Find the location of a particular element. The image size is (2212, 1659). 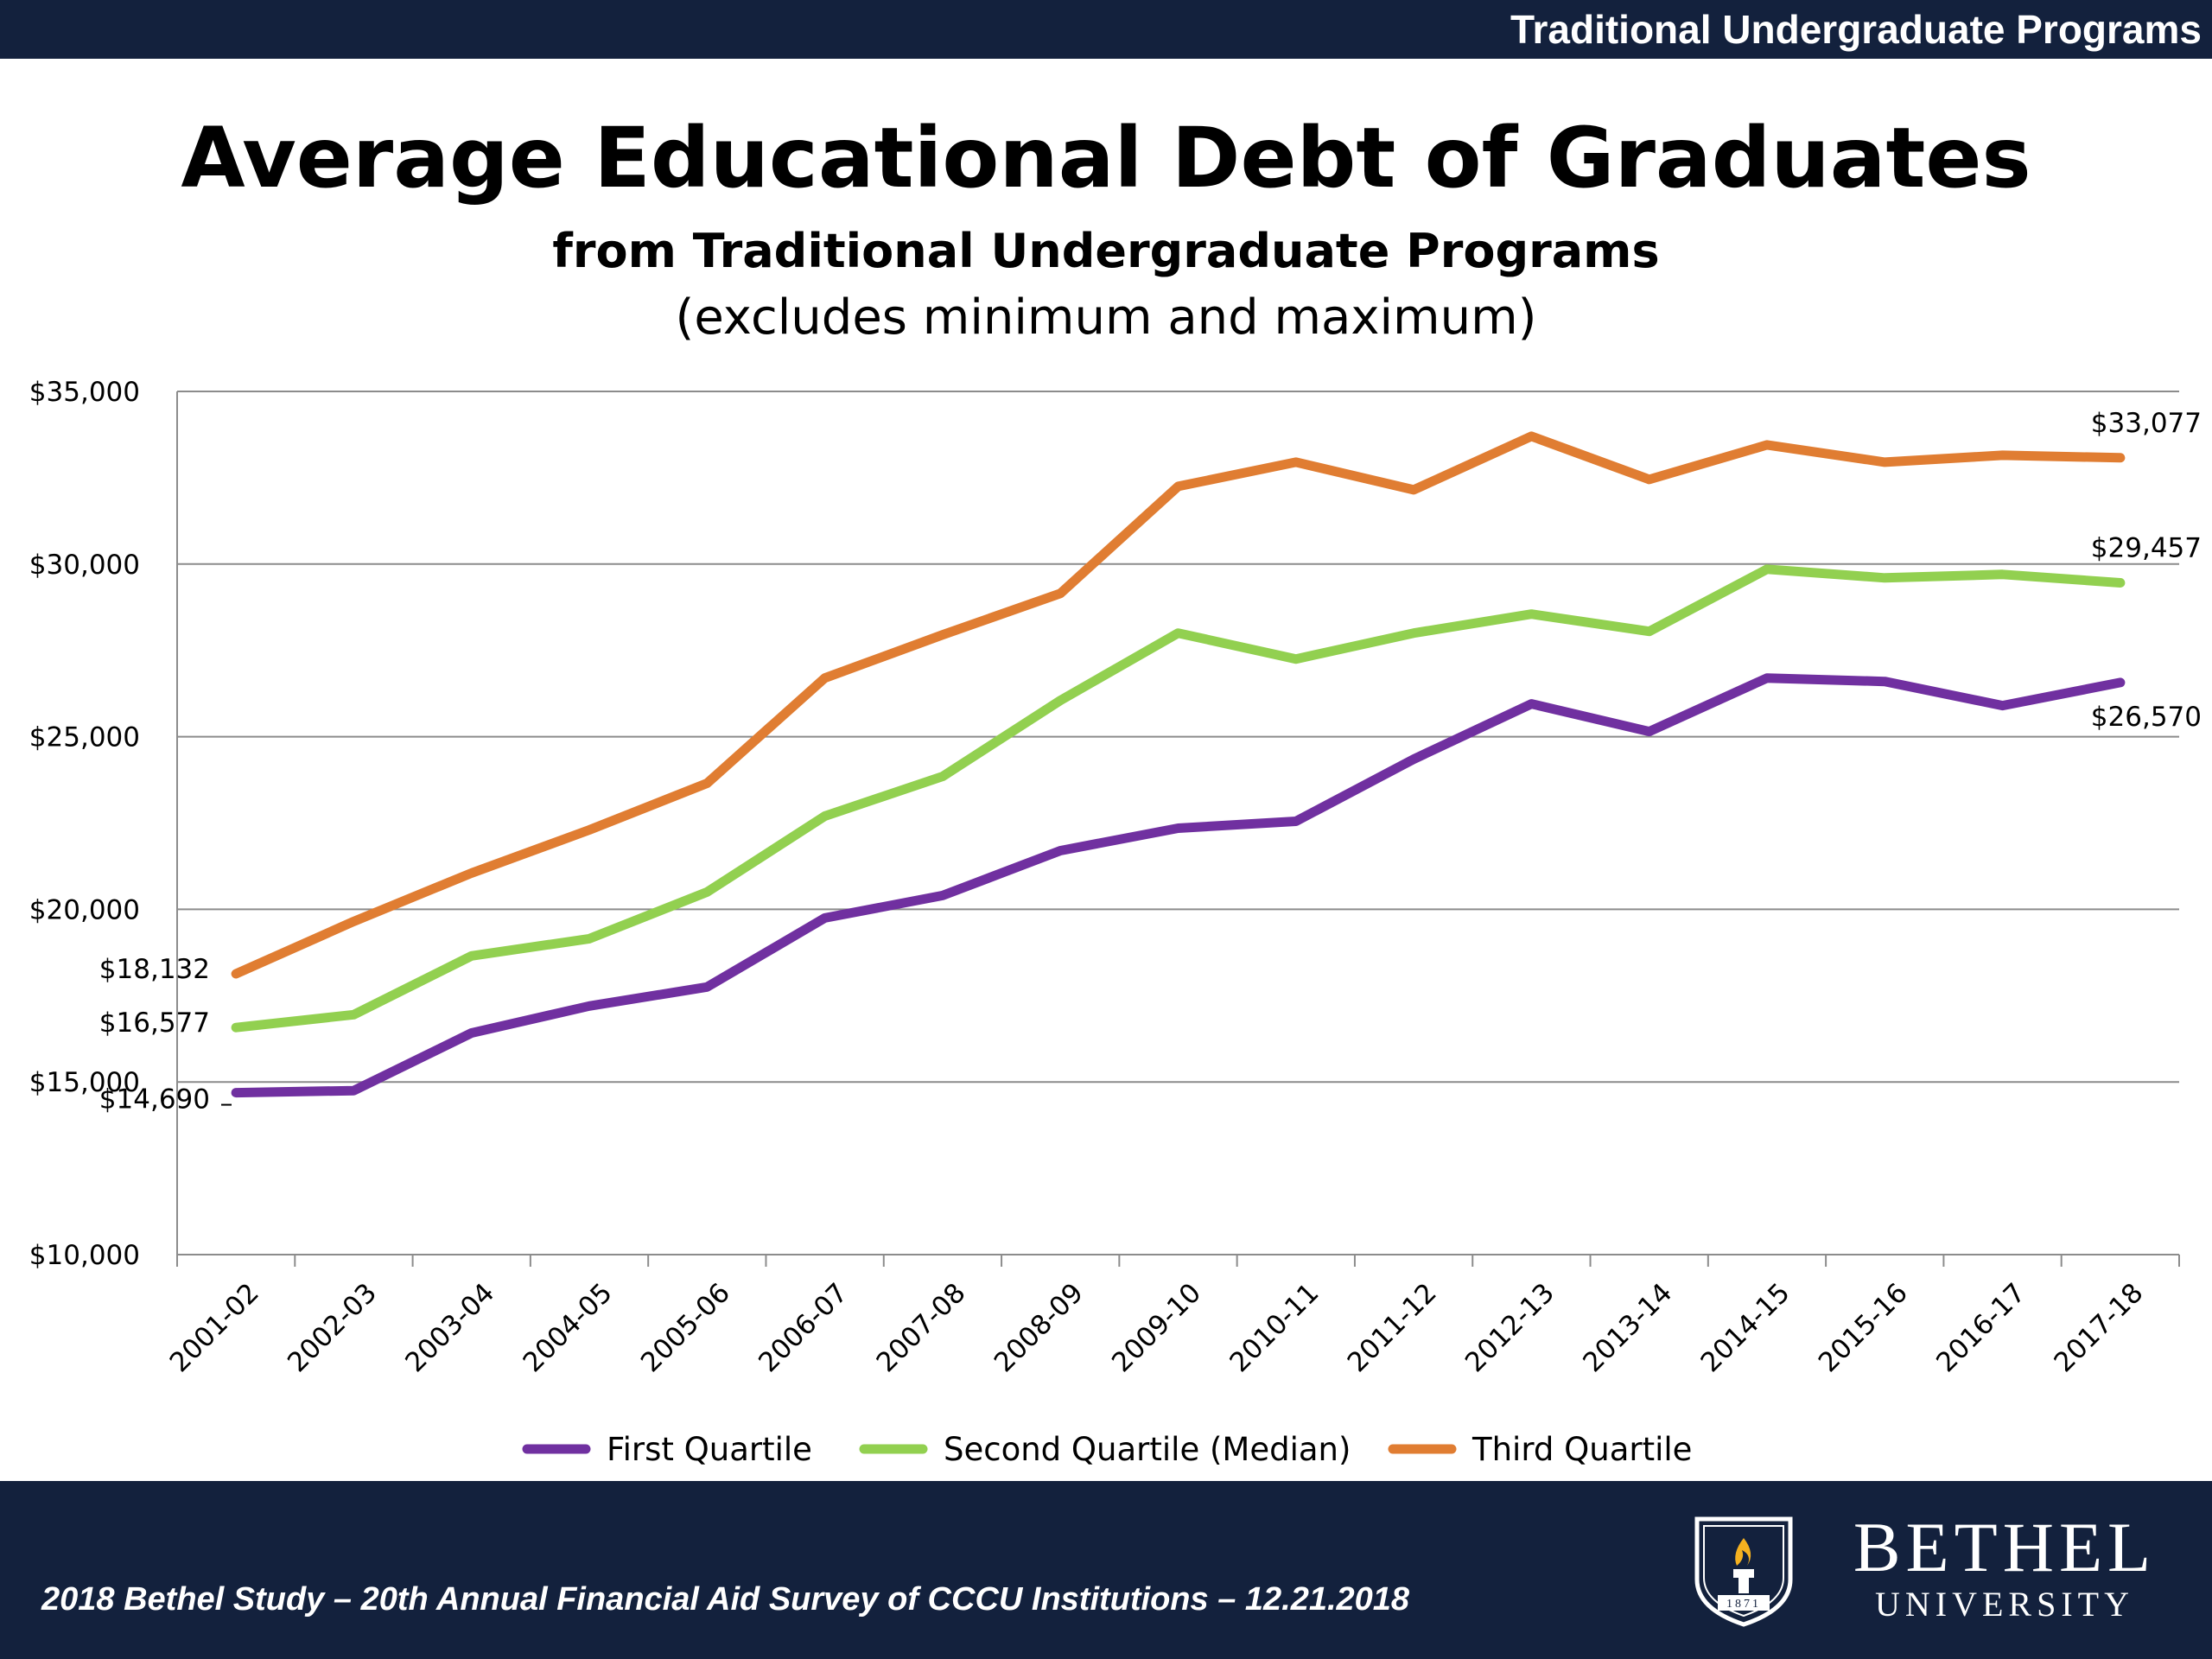

chart-subtitle: from Traditional Undergraduate Programs is located at coordinates (1106, 251).